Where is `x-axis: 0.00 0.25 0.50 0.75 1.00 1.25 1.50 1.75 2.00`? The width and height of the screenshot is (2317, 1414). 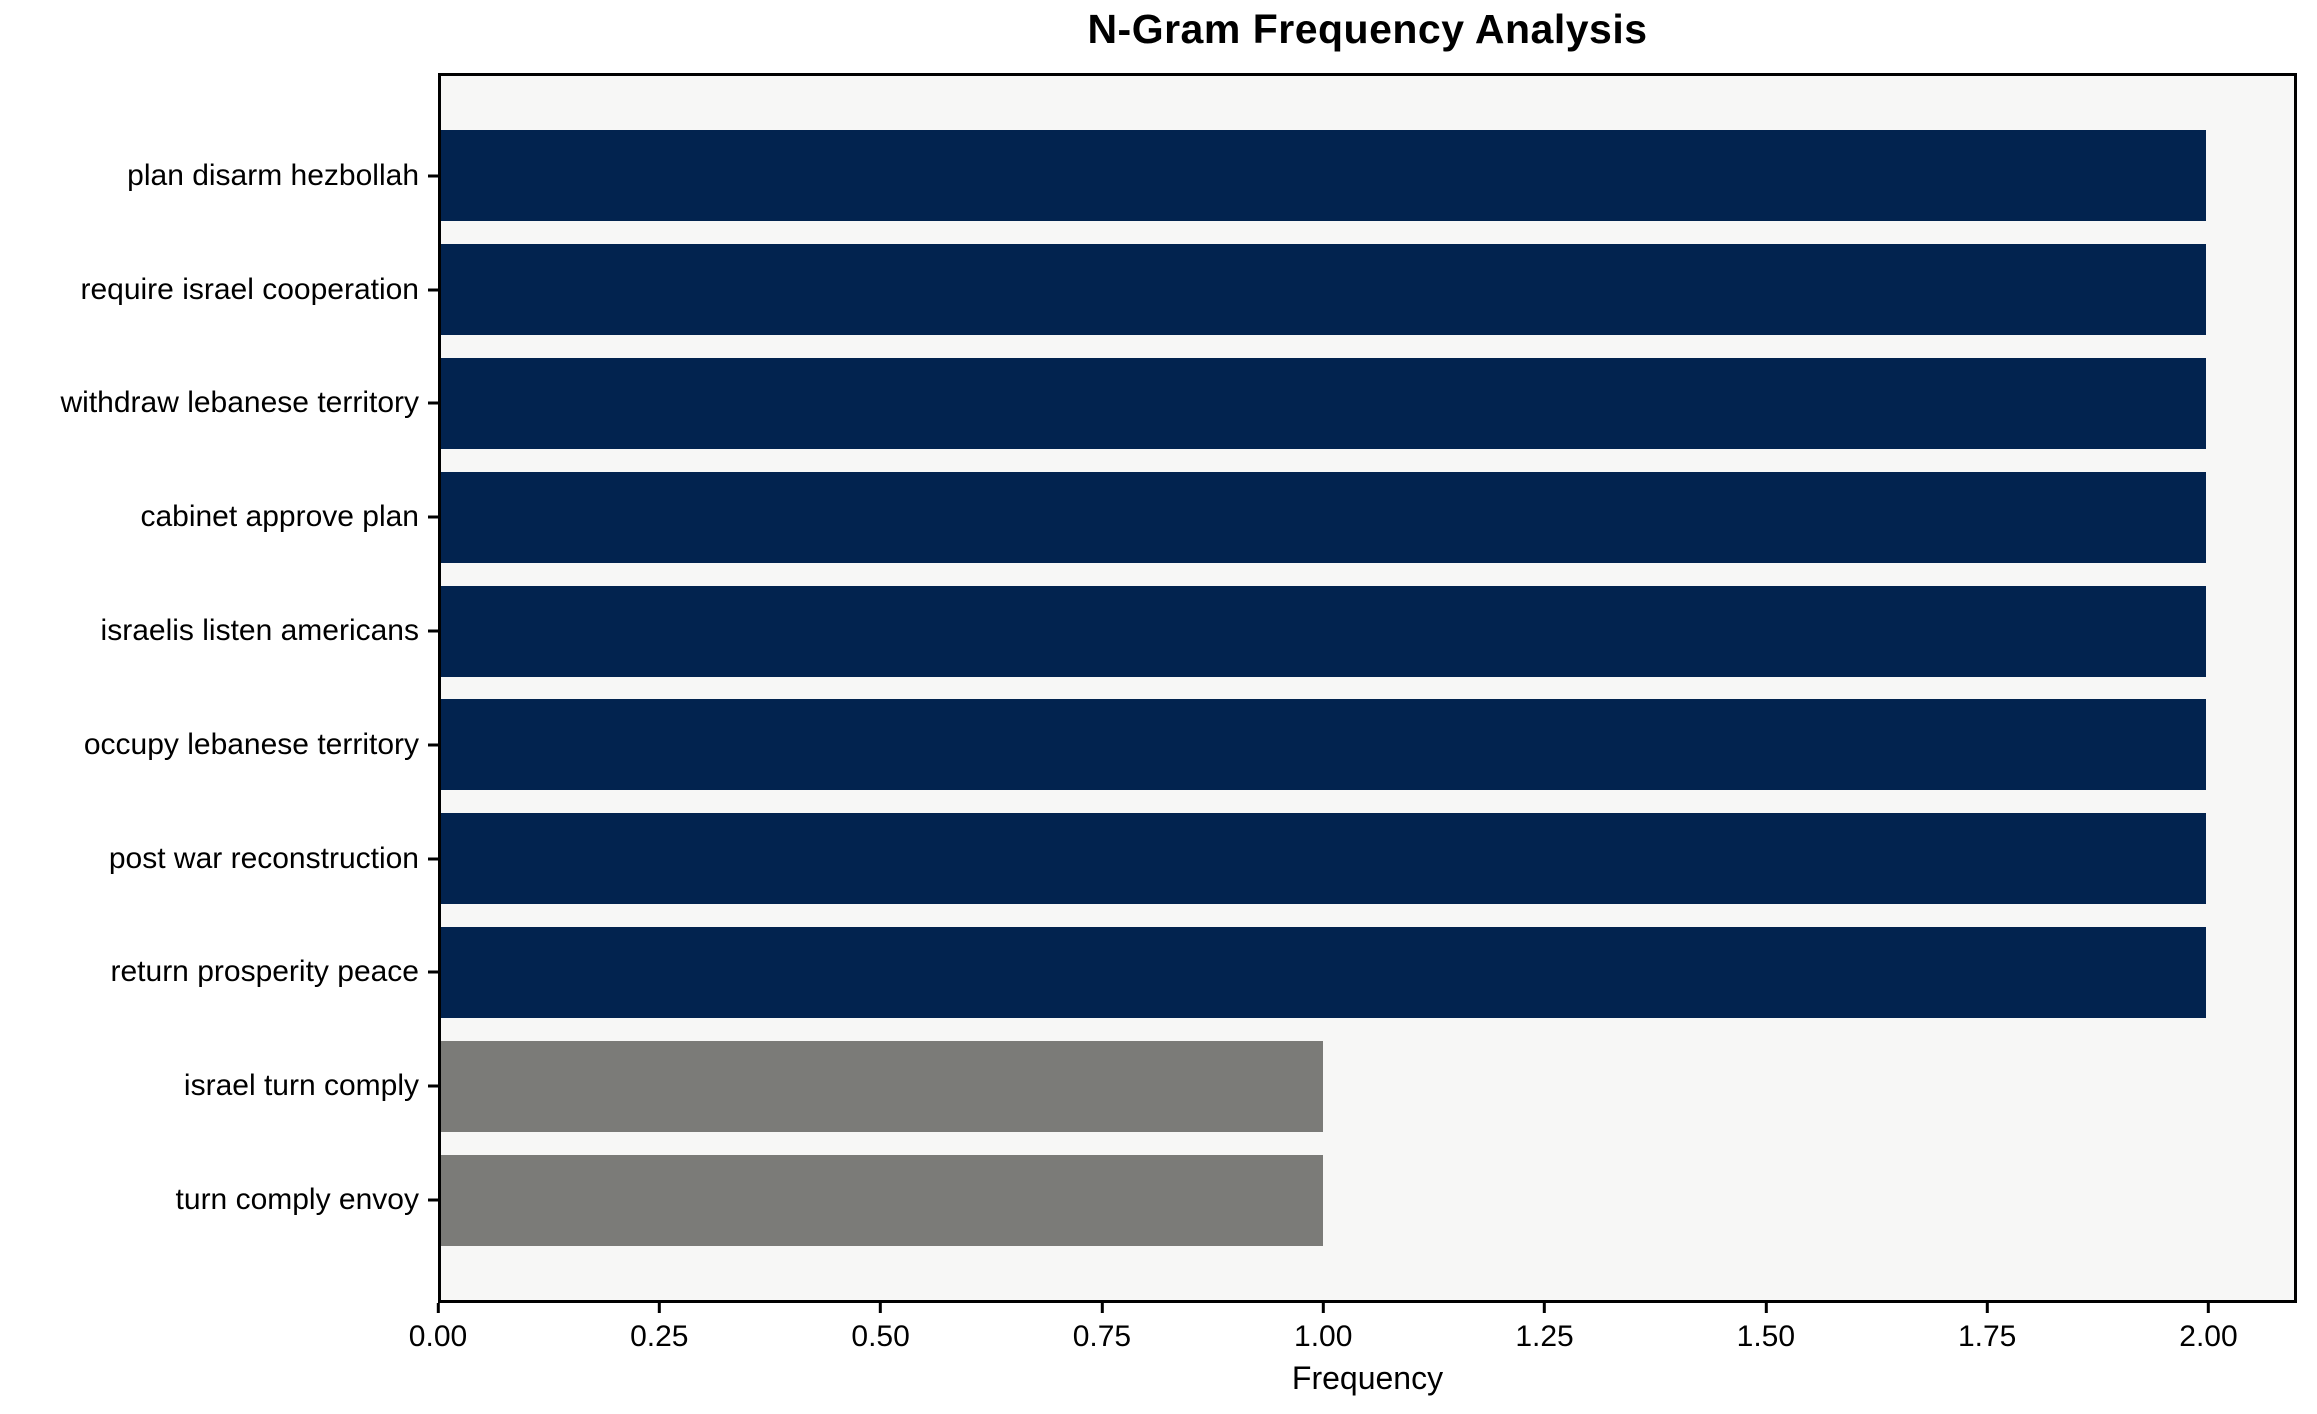
x-axis: 0.00 0.25 0.50 0.75 1.00 1.25 1.50 1.75 2.00 is located at coordinates (1353, 1333).